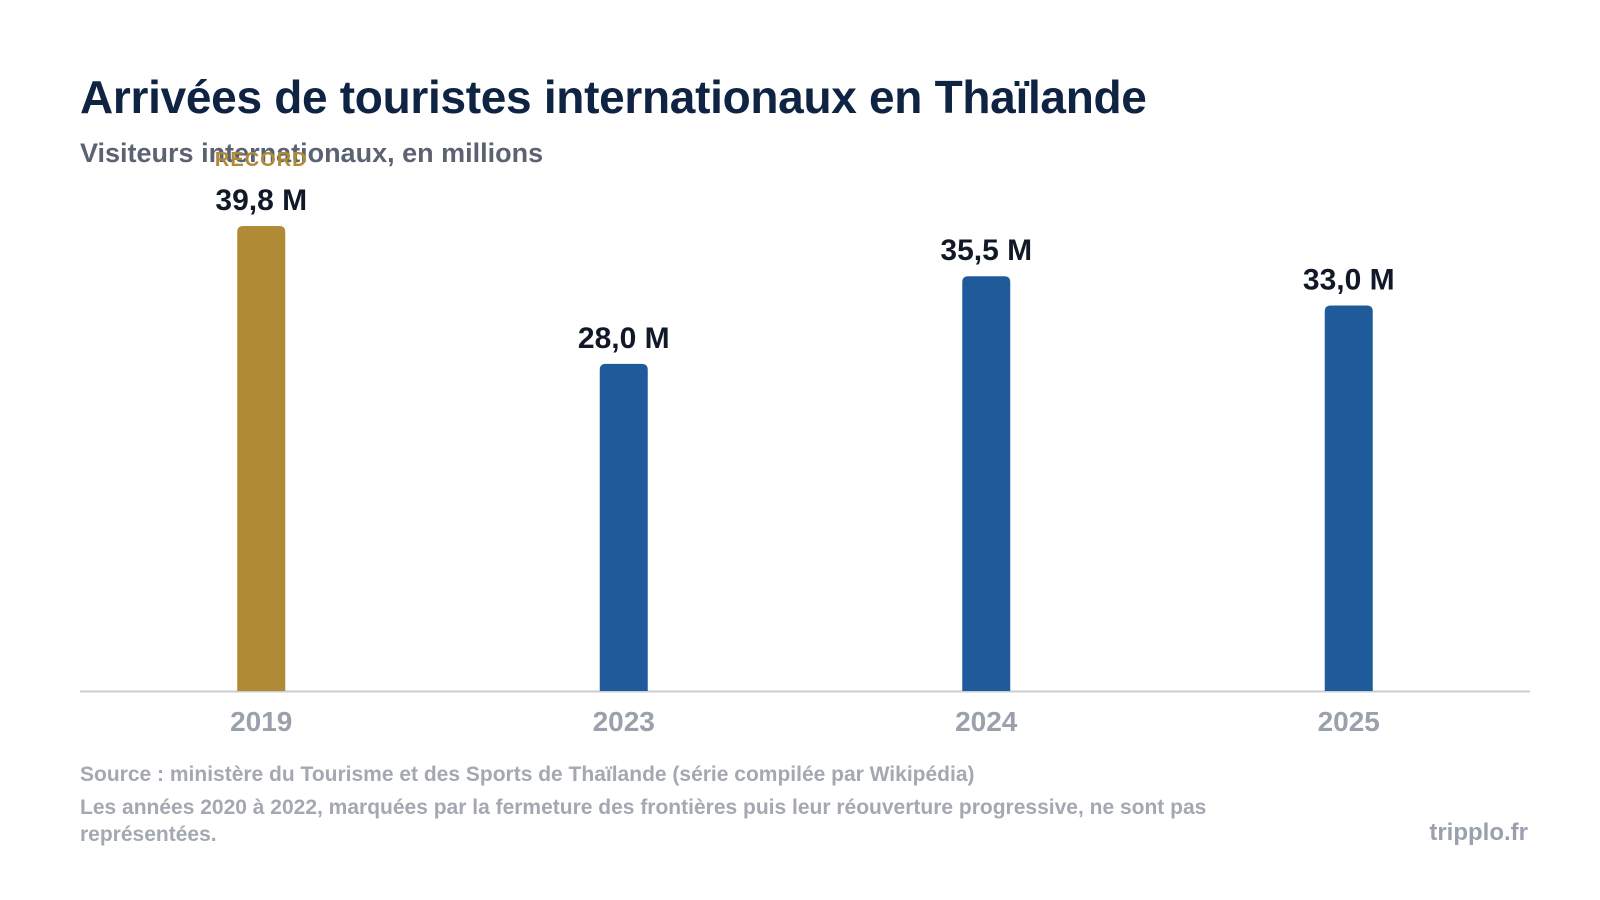 Image resolution: width=1600 pixels, height=900 pixels. I want to click on bar-2024, so click(986, 483).